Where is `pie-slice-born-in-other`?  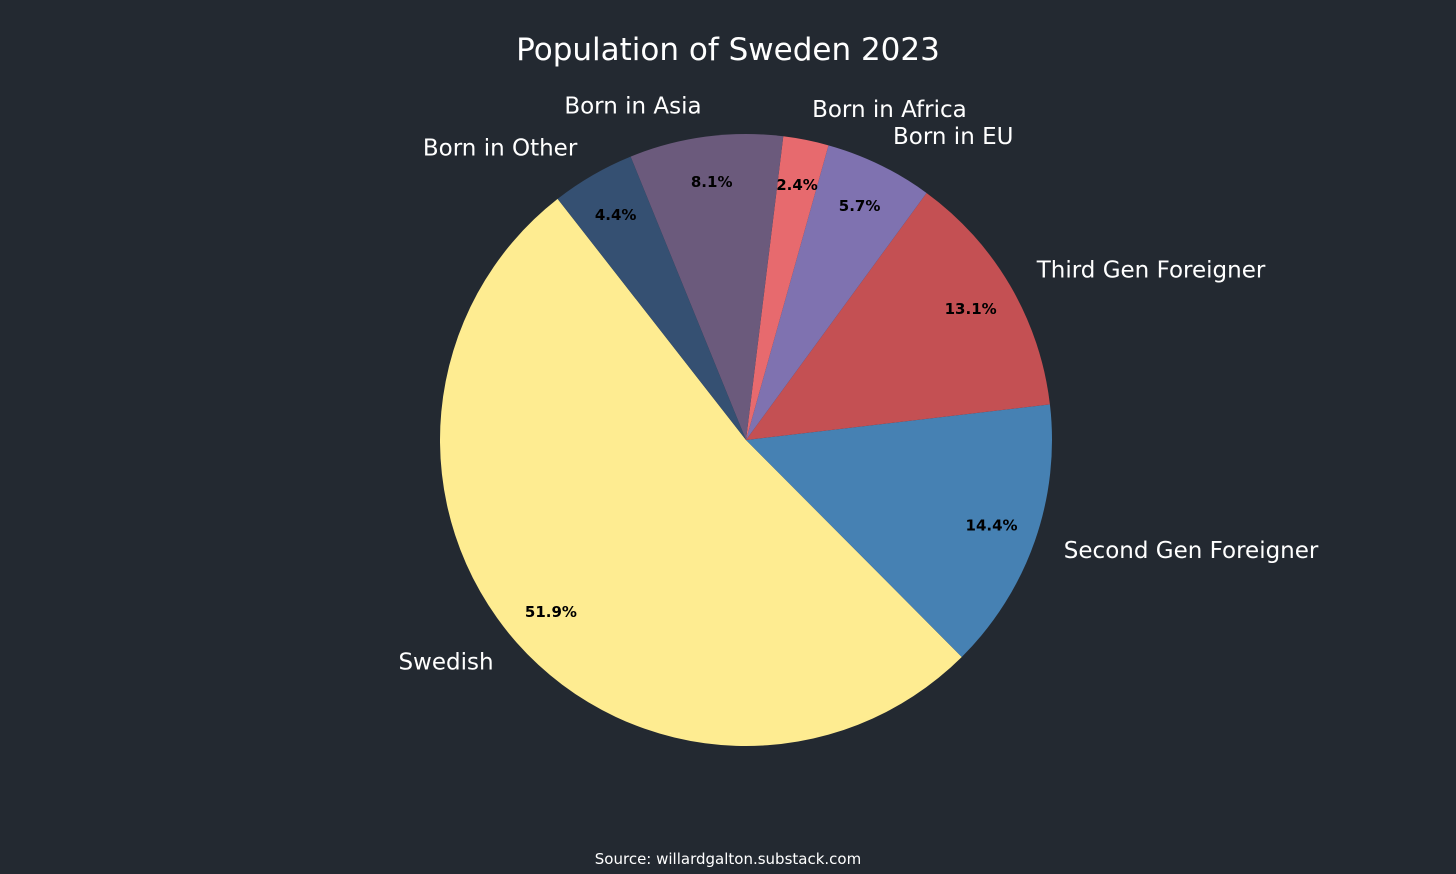 pie-slice-born-in-other is located at coordinates (651, 298).